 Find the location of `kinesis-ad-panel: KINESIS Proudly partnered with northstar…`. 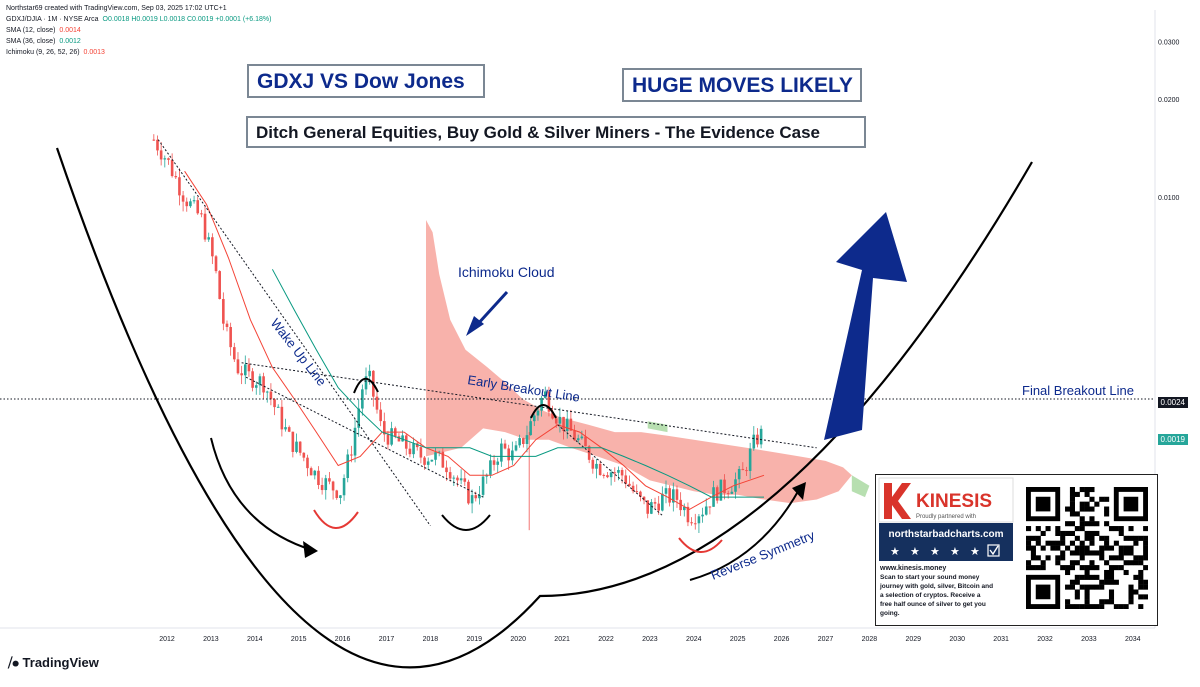

kinesis-ad-panel: KINESIS Proudly partnered with northstar… is located at coordinates (1016, 550).